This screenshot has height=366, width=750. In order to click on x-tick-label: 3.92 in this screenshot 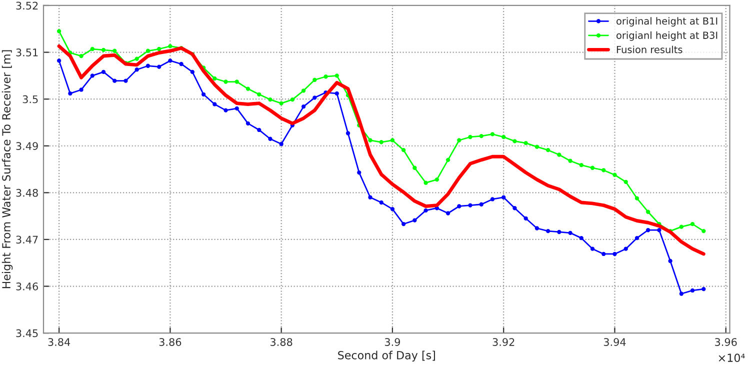, I will do `click(503, 342)`.